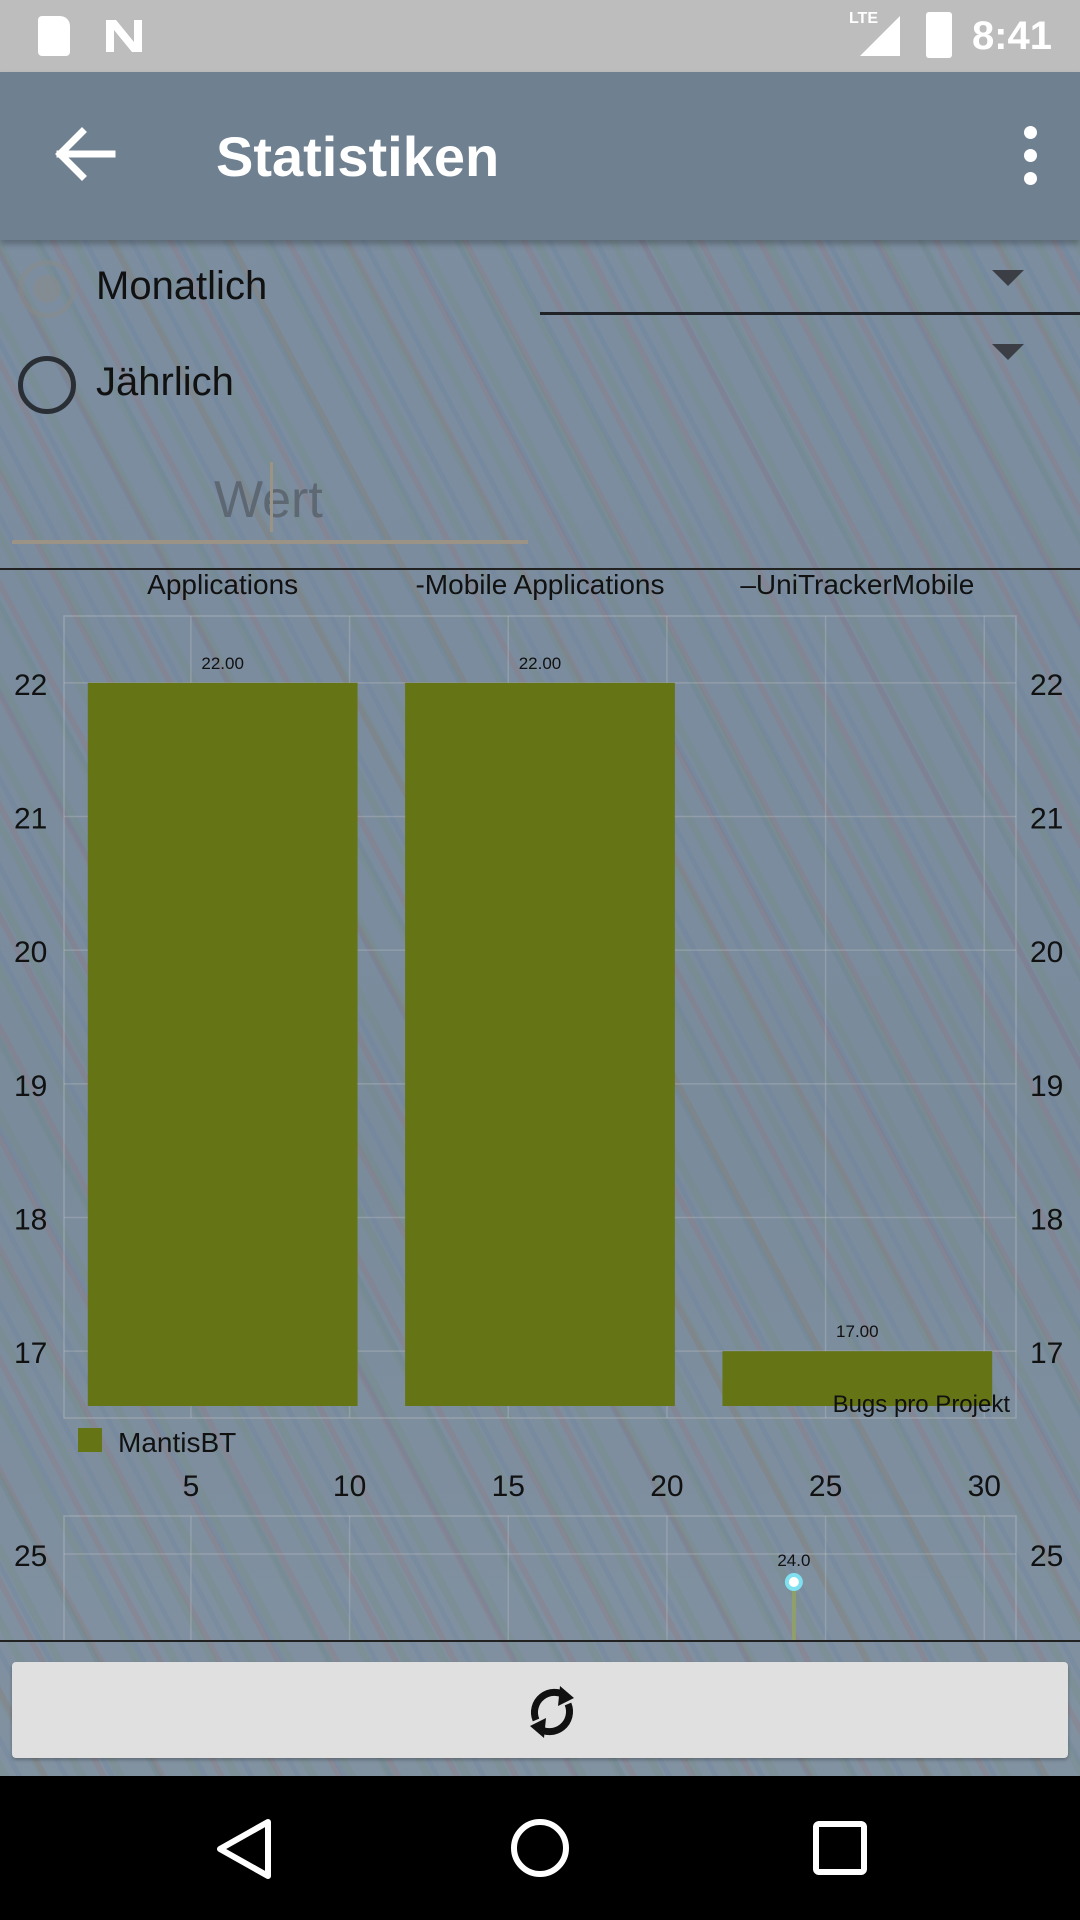 This screenshot has width=1080, height=1920. What do you see at coordinates (825, 1486) in the screenshot?
I see `x-tick-label: 25` at bounding box center [825, 1486].